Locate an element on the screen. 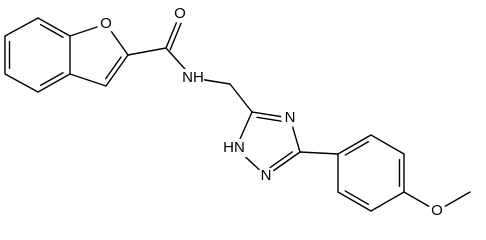  atom-label: NH is located at coordinates (193, 77).